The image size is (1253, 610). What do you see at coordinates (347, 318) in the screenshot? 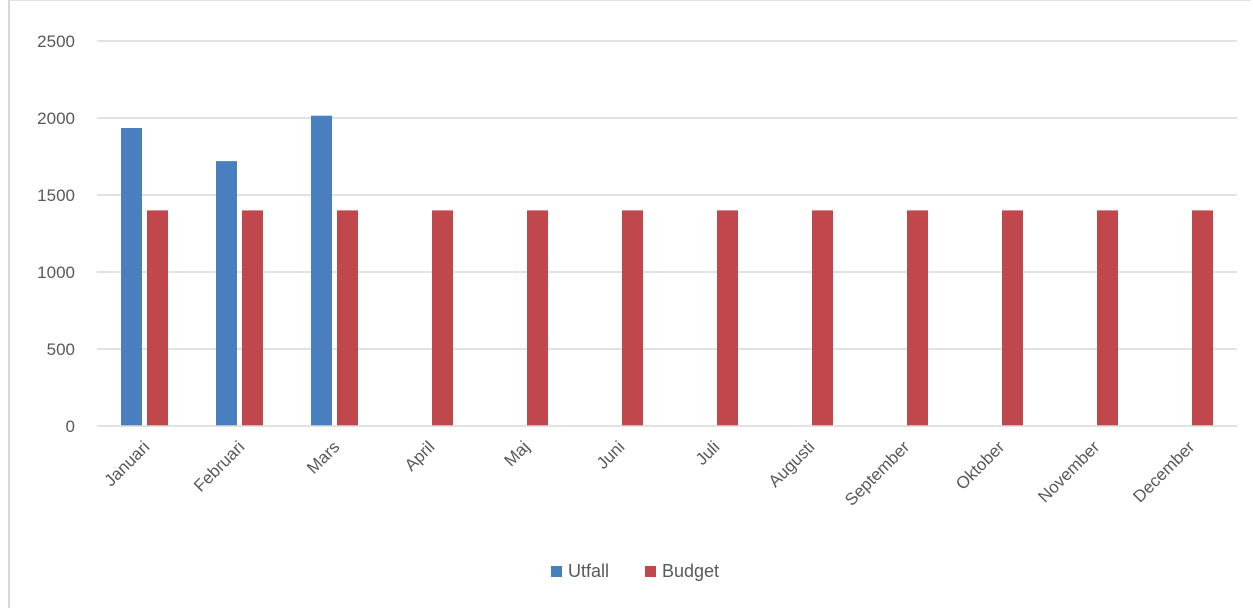
I see `bar-budget-mars` at bounding box center [347, 318].